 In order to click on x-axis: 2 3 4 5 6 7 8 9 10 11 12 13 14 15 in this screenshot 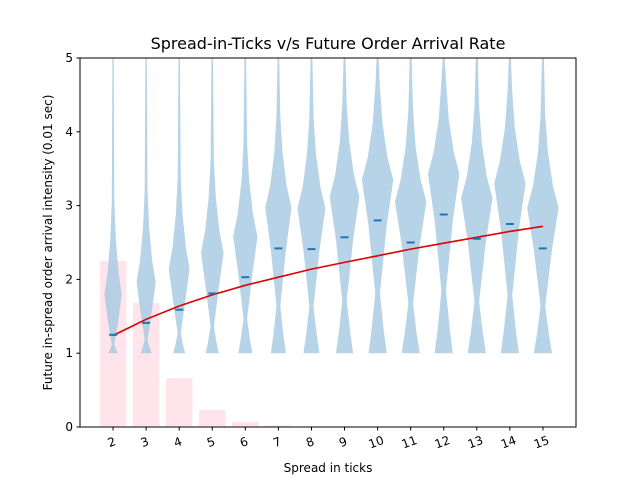, I will do `click(328, 439)`.